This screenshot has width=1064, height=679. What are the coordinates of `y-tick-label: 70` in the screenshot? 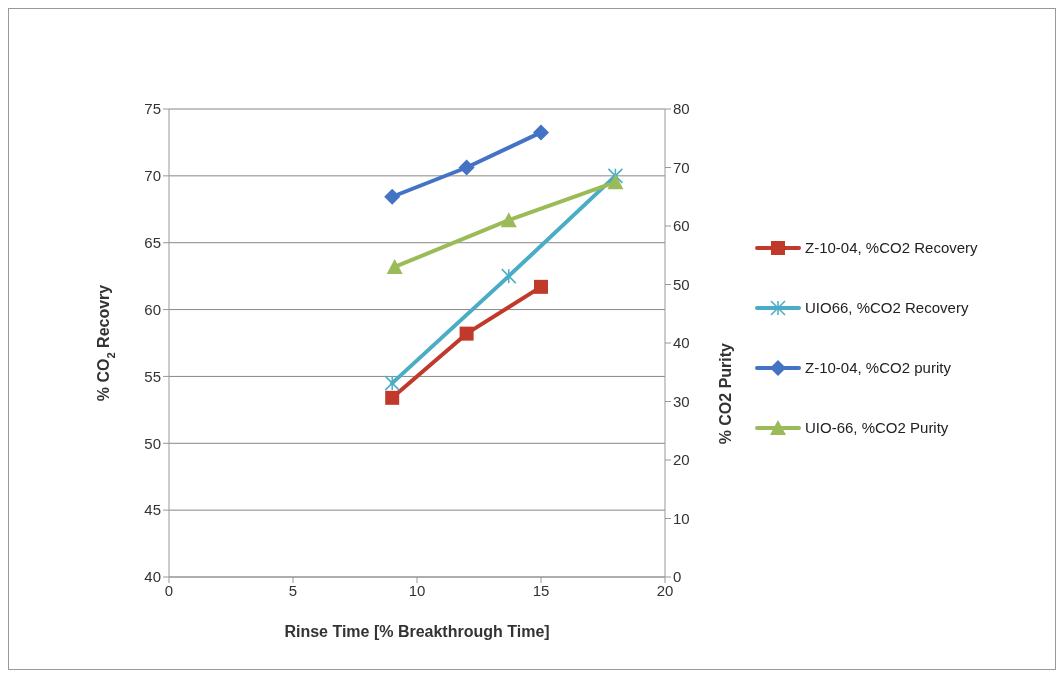 It's located at (152, 176).